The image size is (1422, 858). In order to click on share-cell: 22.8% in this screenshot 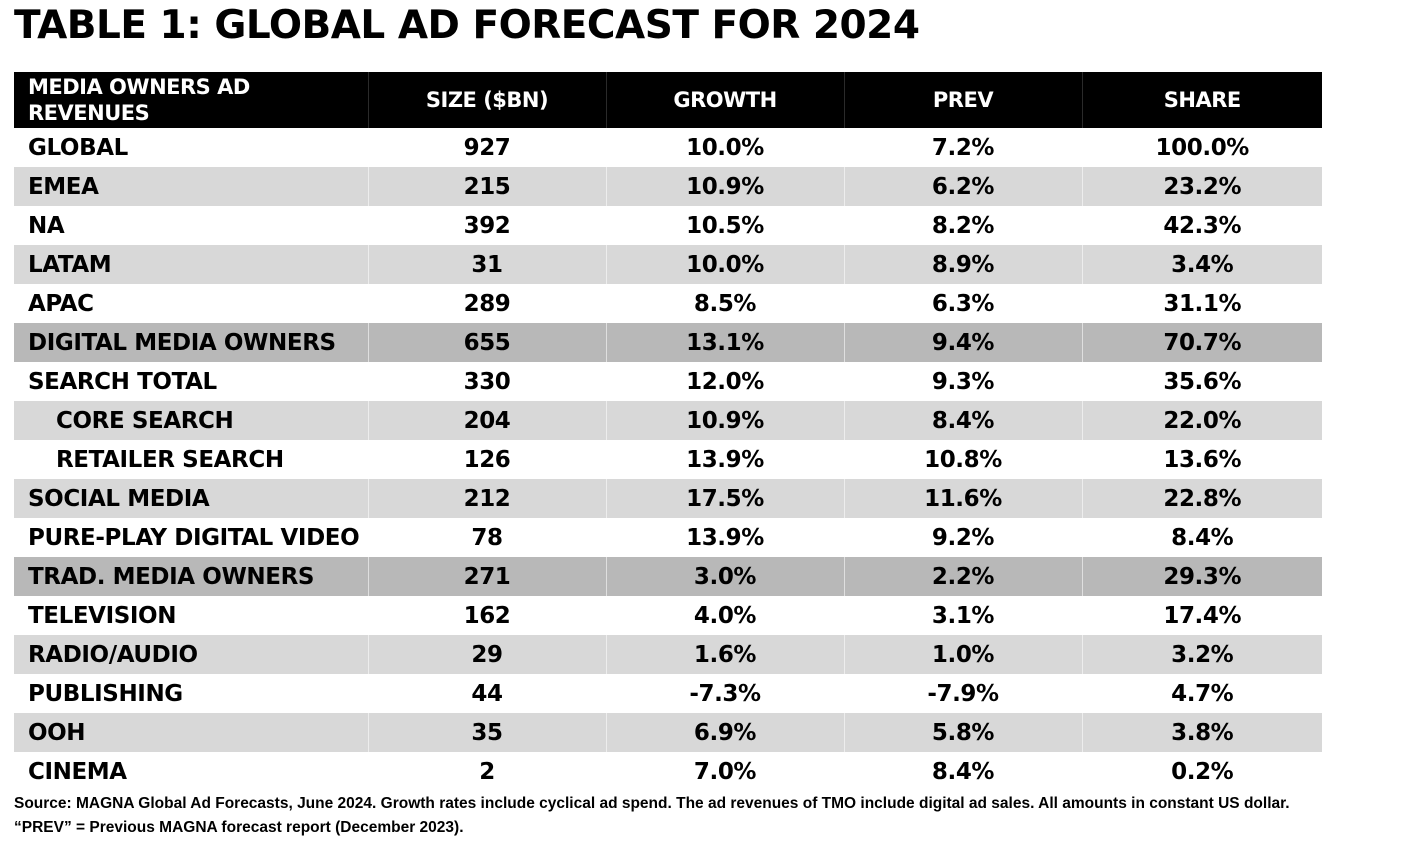, I will do `click(1202, 498)`.